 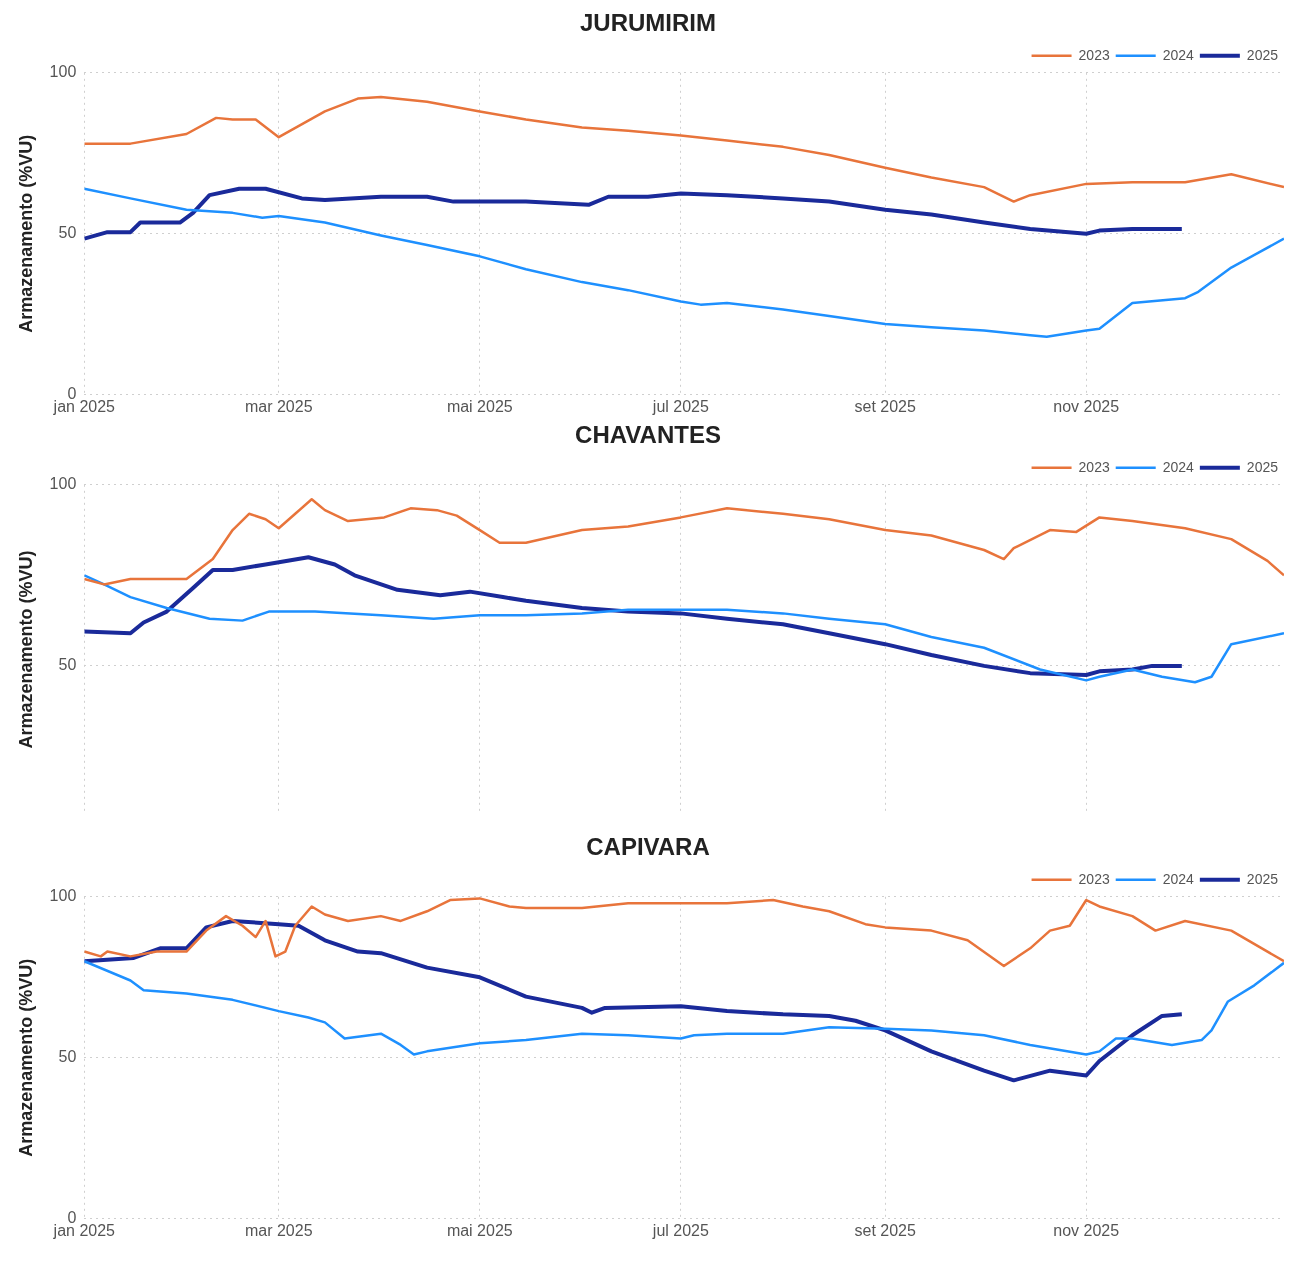 I want to click on chart-title: CHAVANTES, so click(x=648, y=435).